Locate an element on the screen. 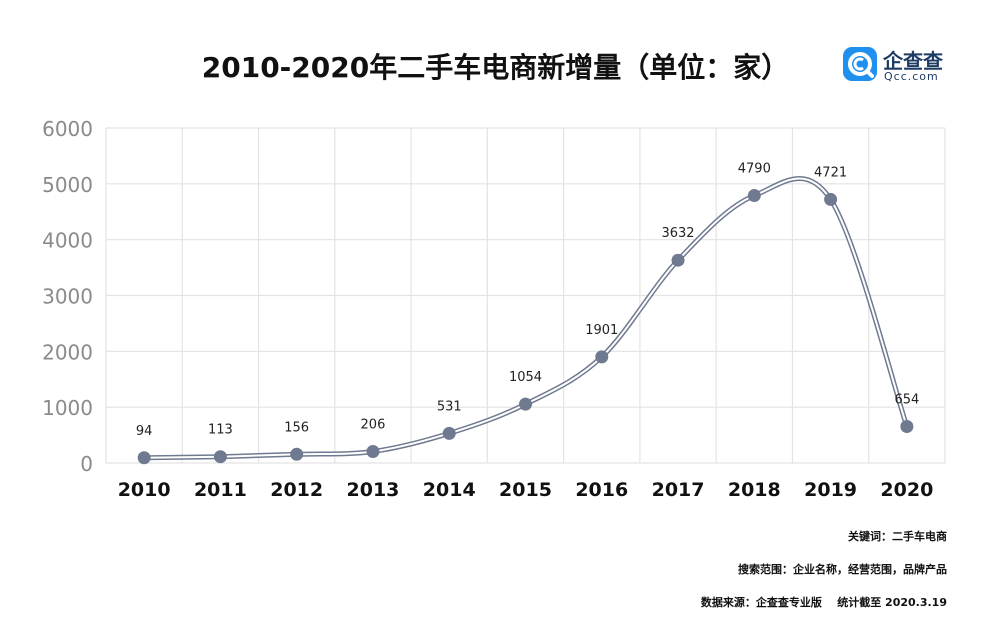 The image size is (991, 635). y-tick-label: 0 is located at coordinates (86, 464).